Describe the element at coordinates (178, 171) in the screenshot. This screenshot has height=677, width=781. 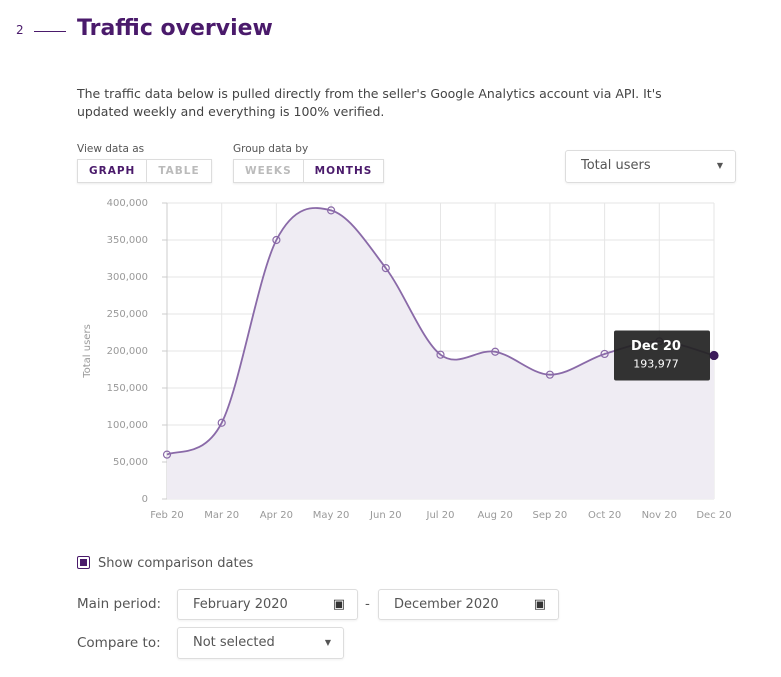
I see `table-button: TABLE` at that location.